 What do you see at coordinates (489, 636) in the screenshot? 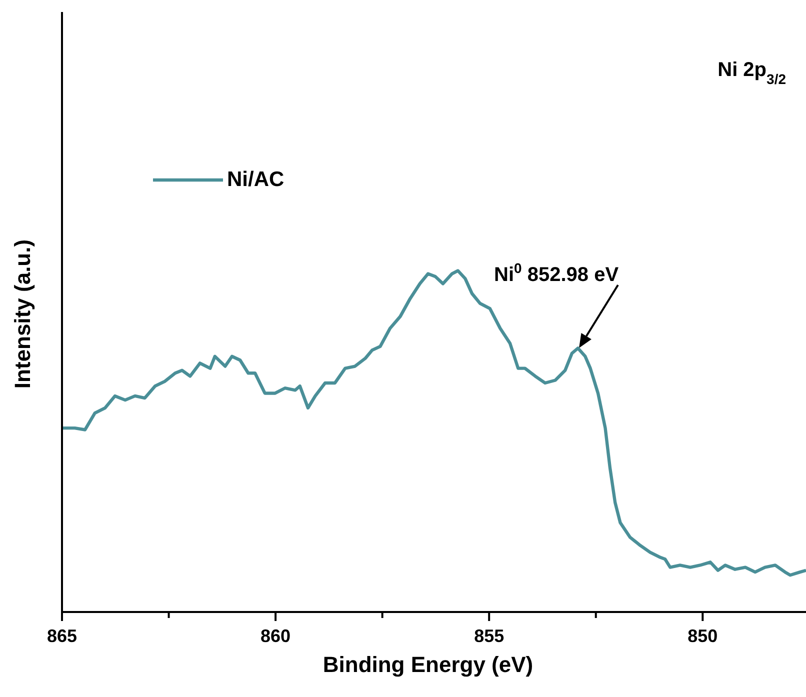
I see `x-tick-label: 855` at bounding box center [489, 636].